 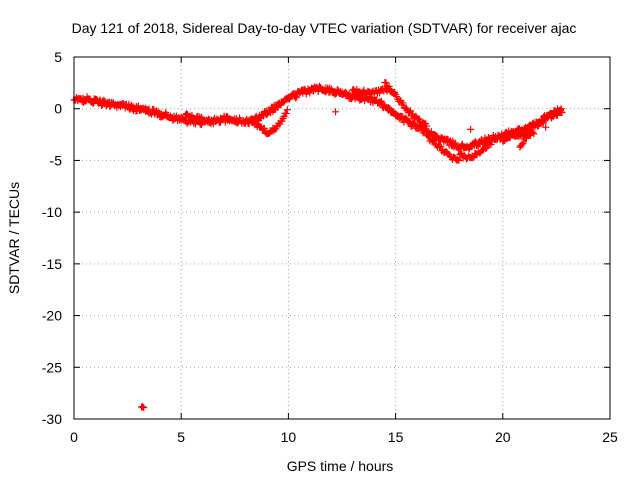 I want to click on x-tick-label: 5, so click(x=181, y=437).